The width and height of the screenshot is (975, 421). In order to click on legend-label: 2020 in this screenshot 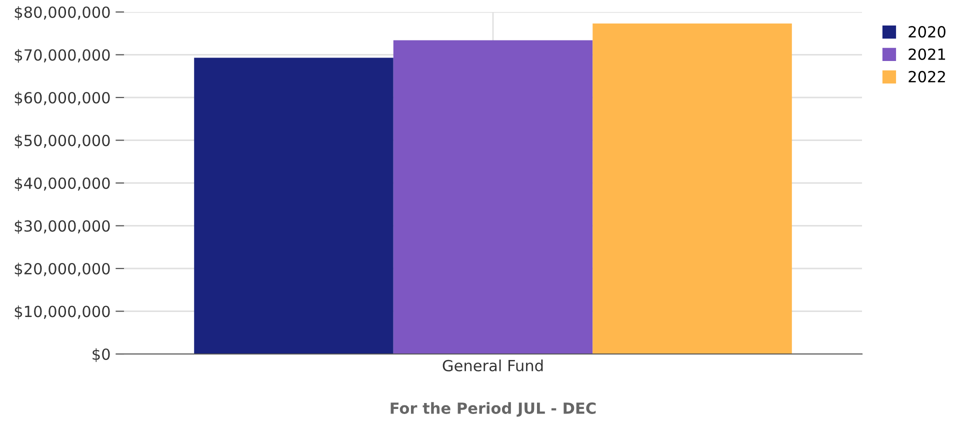, I will do `click(927, 32)`.